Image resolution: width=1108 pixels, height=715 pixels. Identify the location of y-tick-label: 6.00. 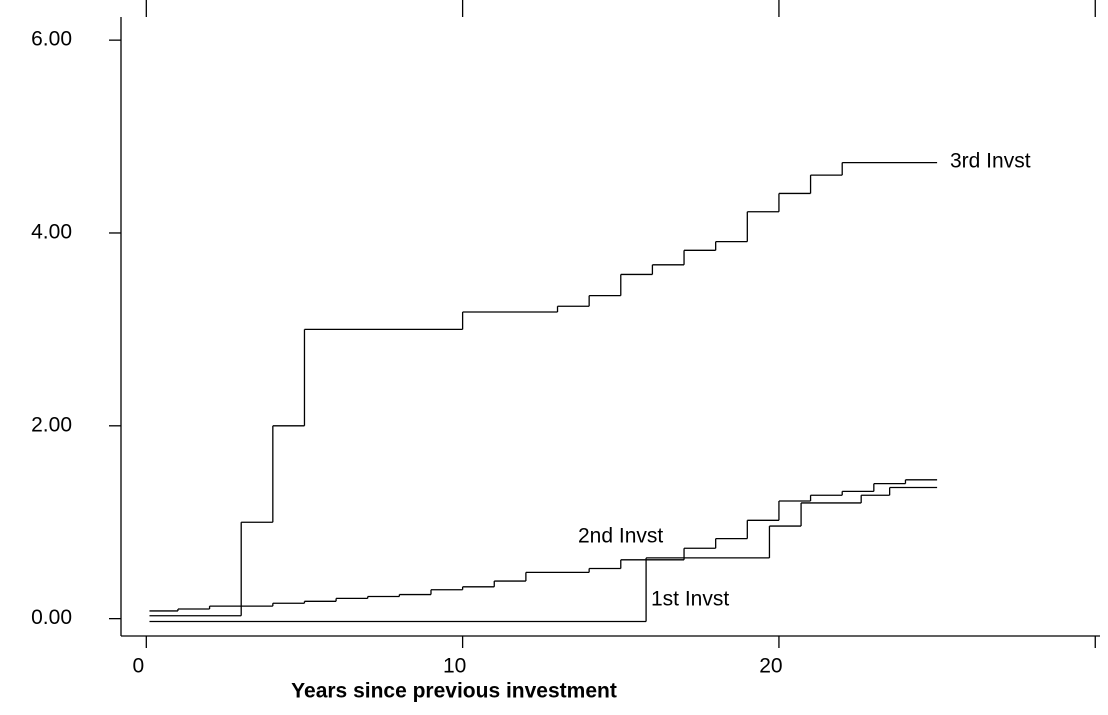
(51, 39).